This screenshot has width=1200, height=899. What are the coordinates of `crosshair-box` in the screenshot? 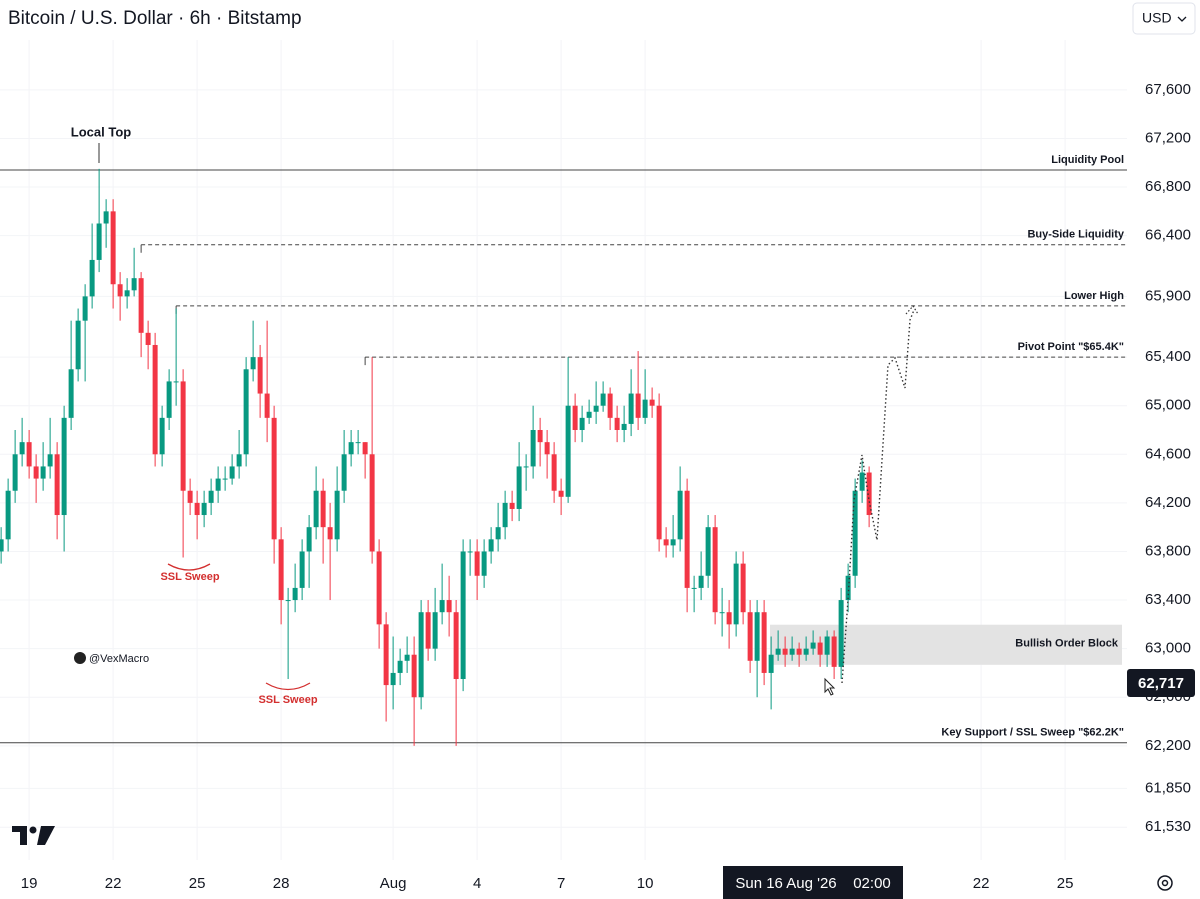 It's located at (813, 882).